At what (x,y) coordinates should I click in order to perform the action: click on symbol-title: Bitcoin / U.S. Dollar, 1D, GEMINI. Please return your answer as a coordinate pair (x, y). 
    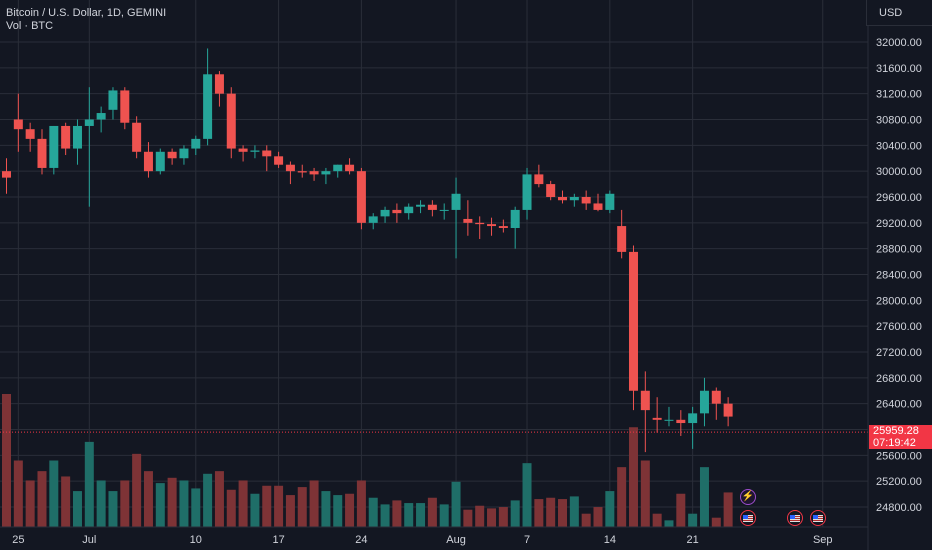
    Looking at the image, I should click on (86, 13).